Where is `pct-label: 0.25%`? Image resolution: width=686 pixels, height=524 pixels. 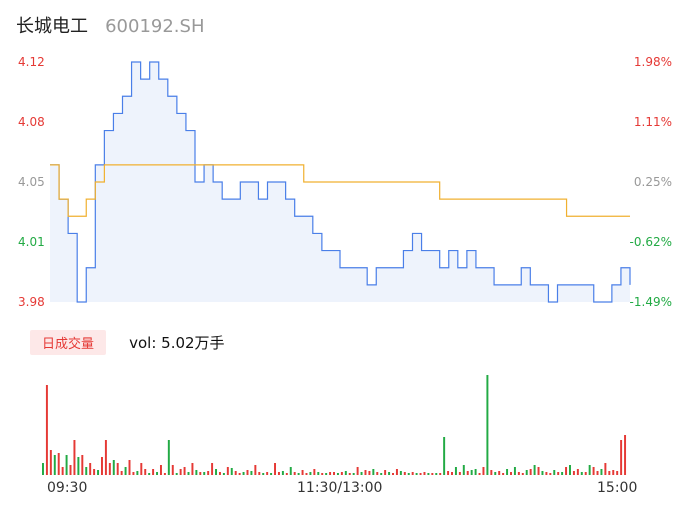 pct-label: 0.25% is located at coordinates (652, 182).